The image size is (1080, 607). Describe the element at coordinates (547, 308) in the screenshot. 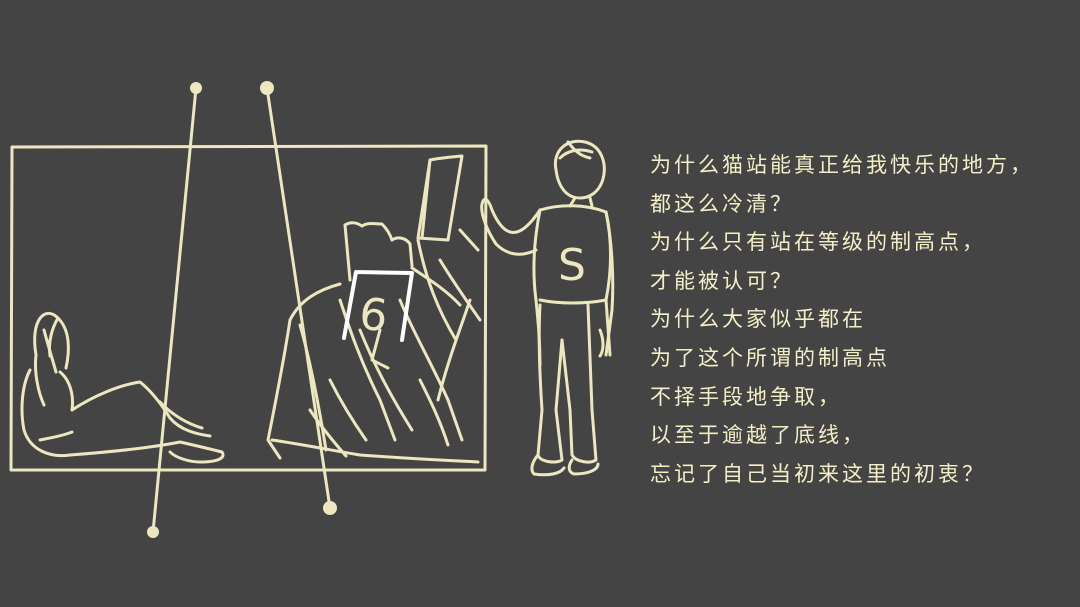

I see `standing-man` at that location.